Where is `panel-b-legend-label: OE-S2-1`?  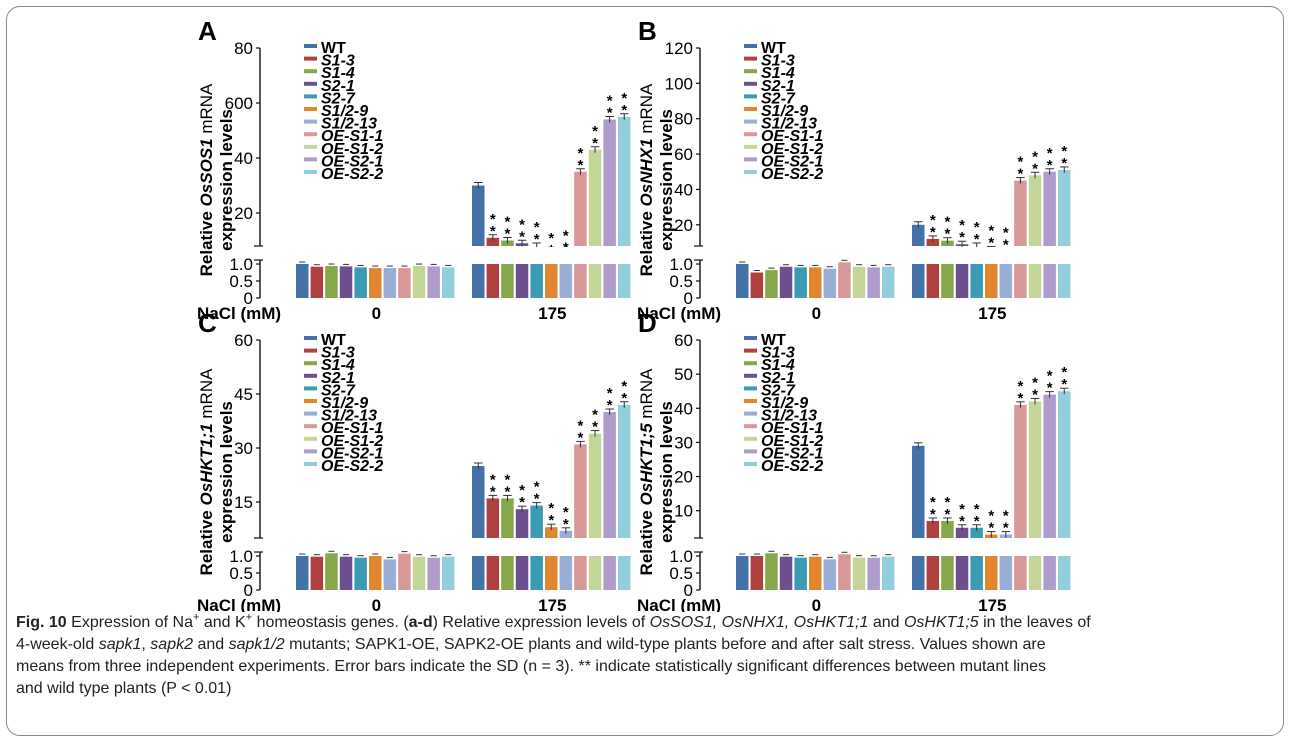 panel-b-legend-label: OE-S2-1 is located at coordinates (792, 161).